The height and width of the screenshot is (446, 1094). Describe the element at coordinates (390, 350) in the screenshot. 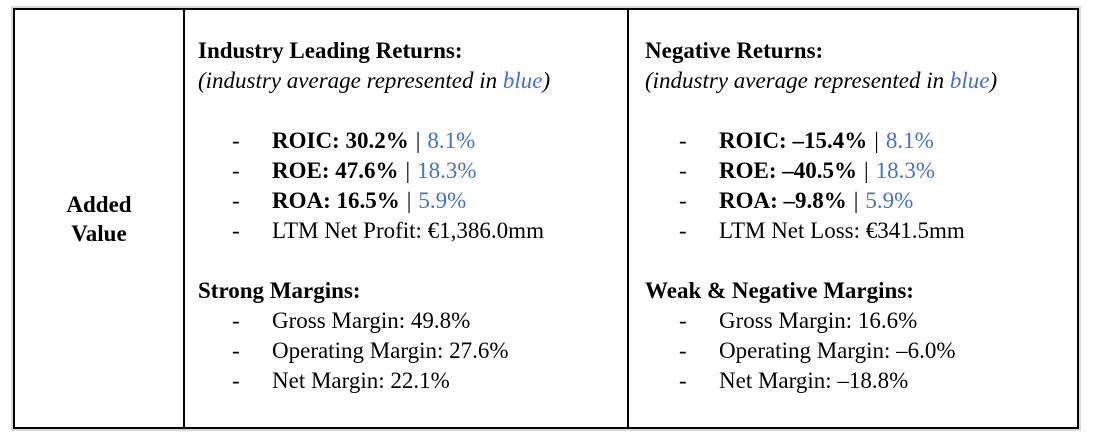

I see `margin-text: Operating Margin: 27.6%` at that location.